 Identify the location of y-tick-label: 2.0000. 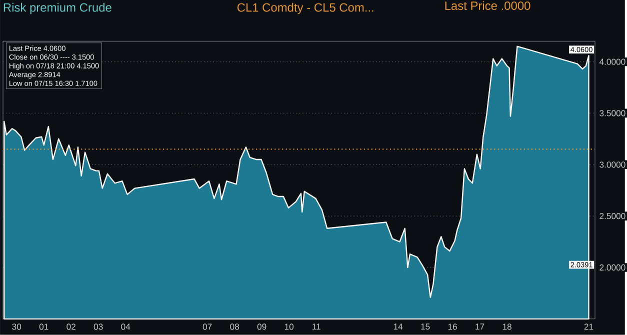
(613, 267).